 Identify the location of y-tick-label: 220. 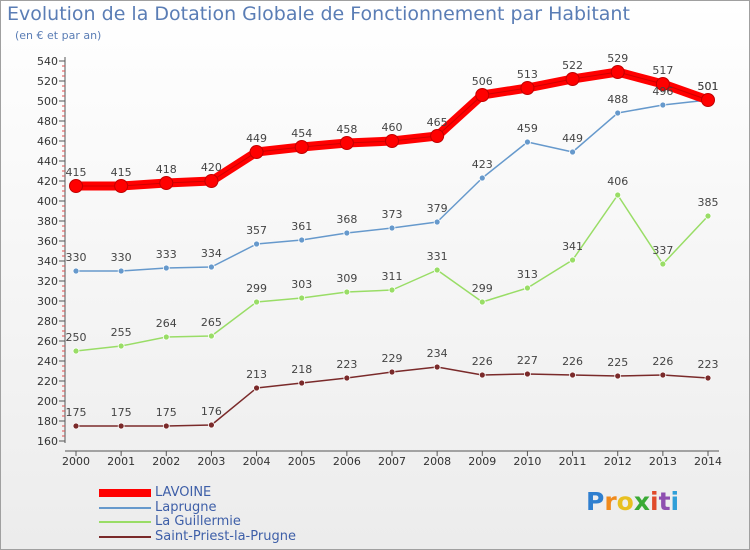
(47, 381).